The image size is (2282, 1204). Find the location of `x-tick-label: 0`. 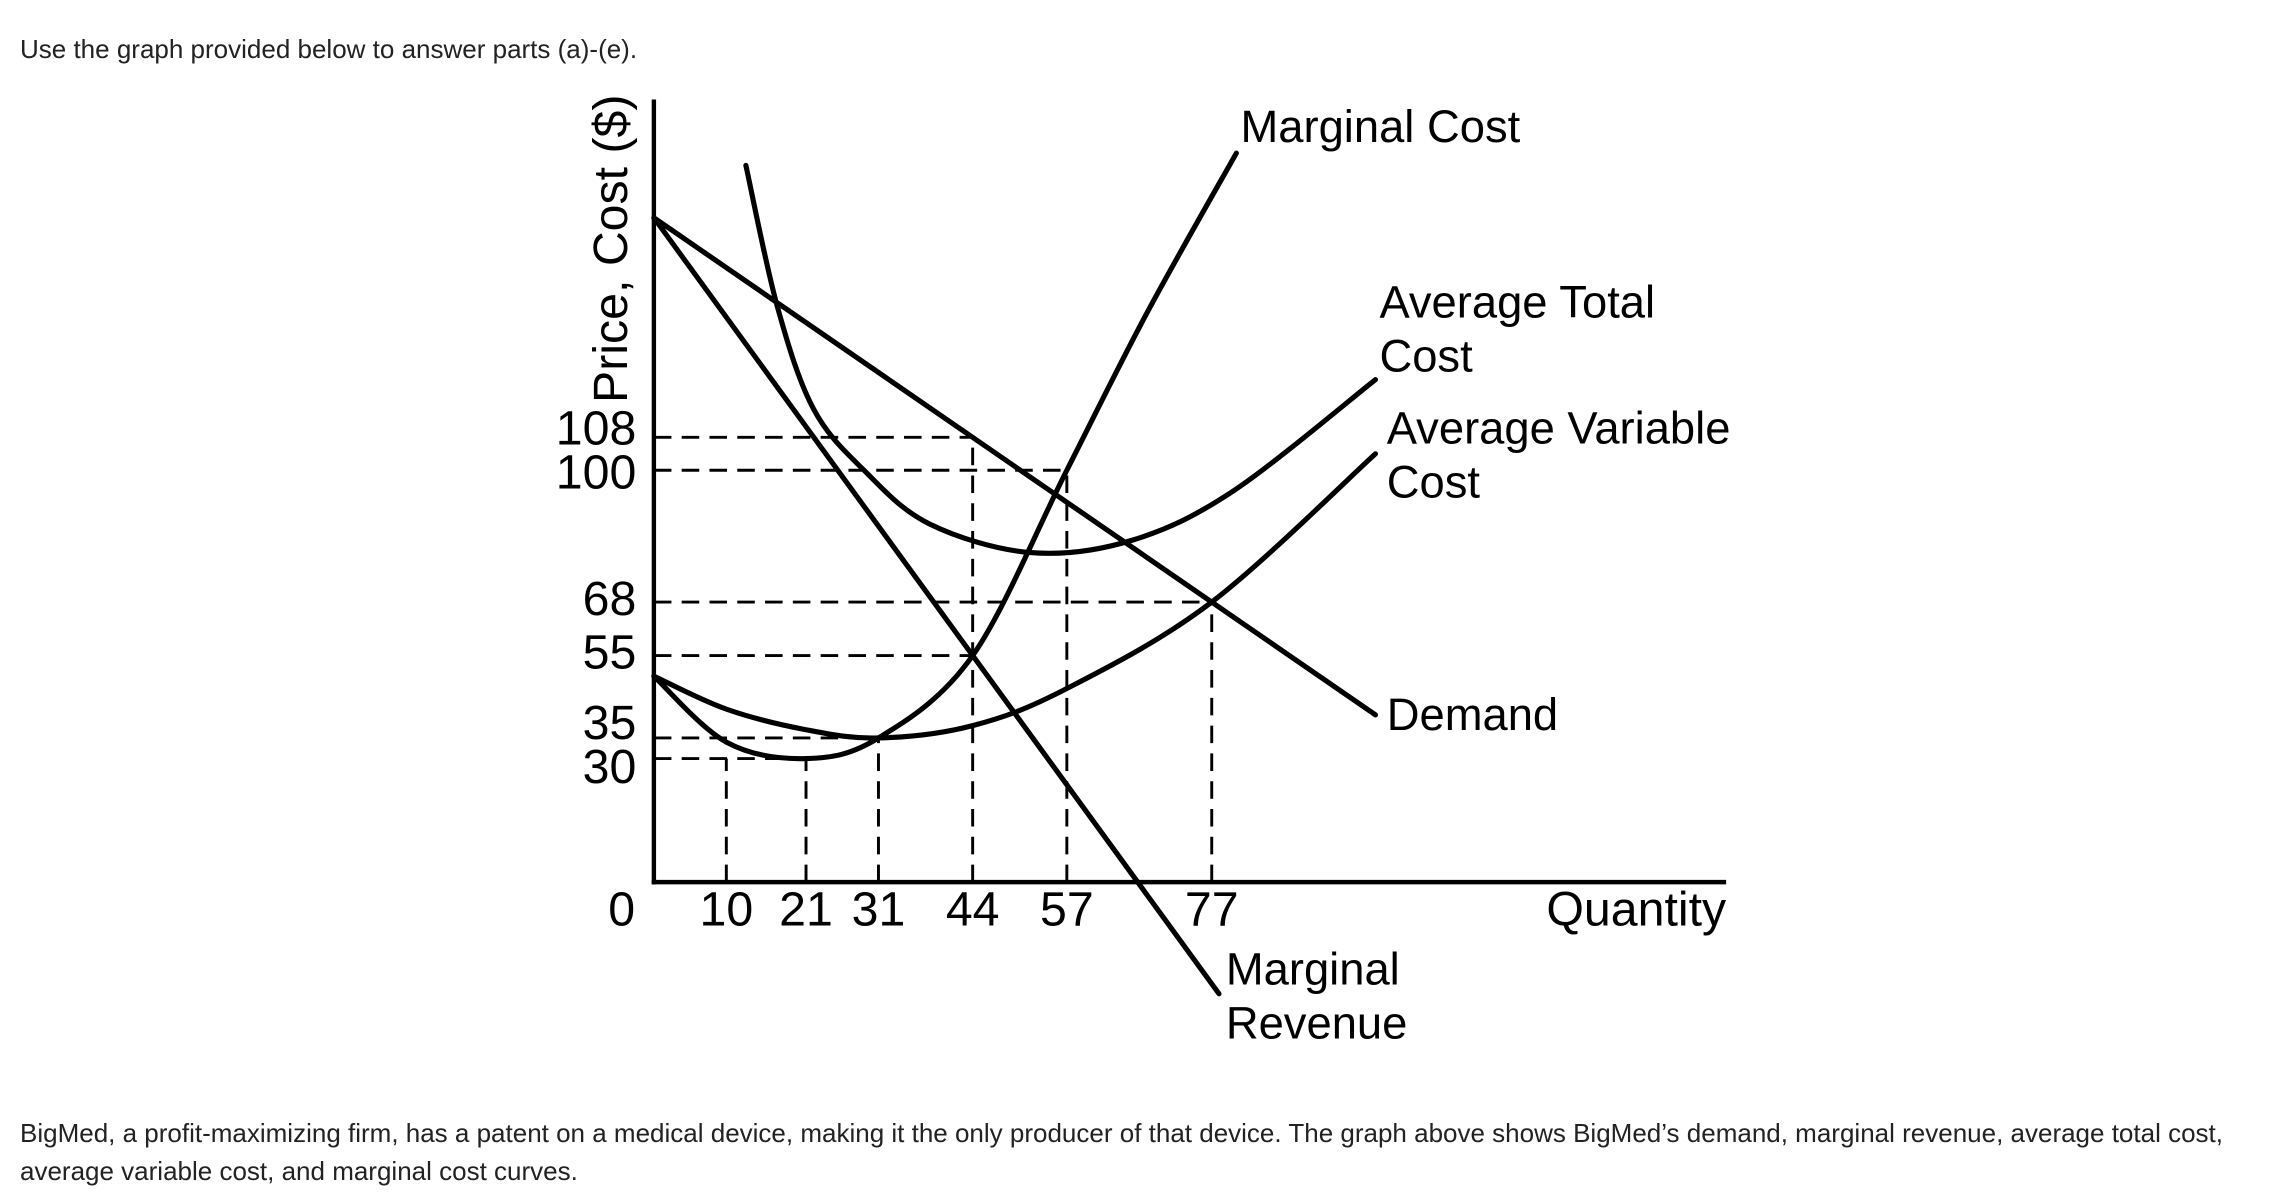

x-tick-label: 0 is located at coordinates (621, 910).